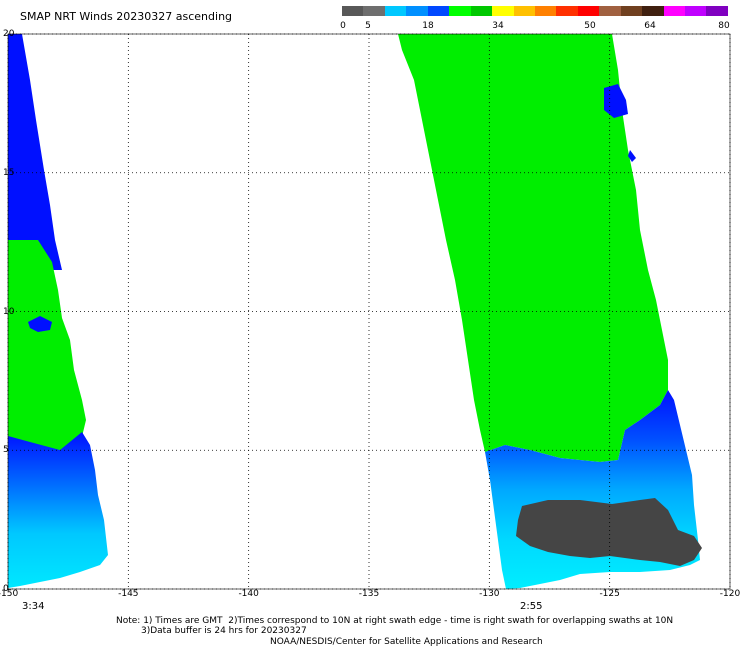  What do you see at coordinates (368, 26) in the screenshot?
I see `colorbar-label: 5` at bounding box center [368, 26].